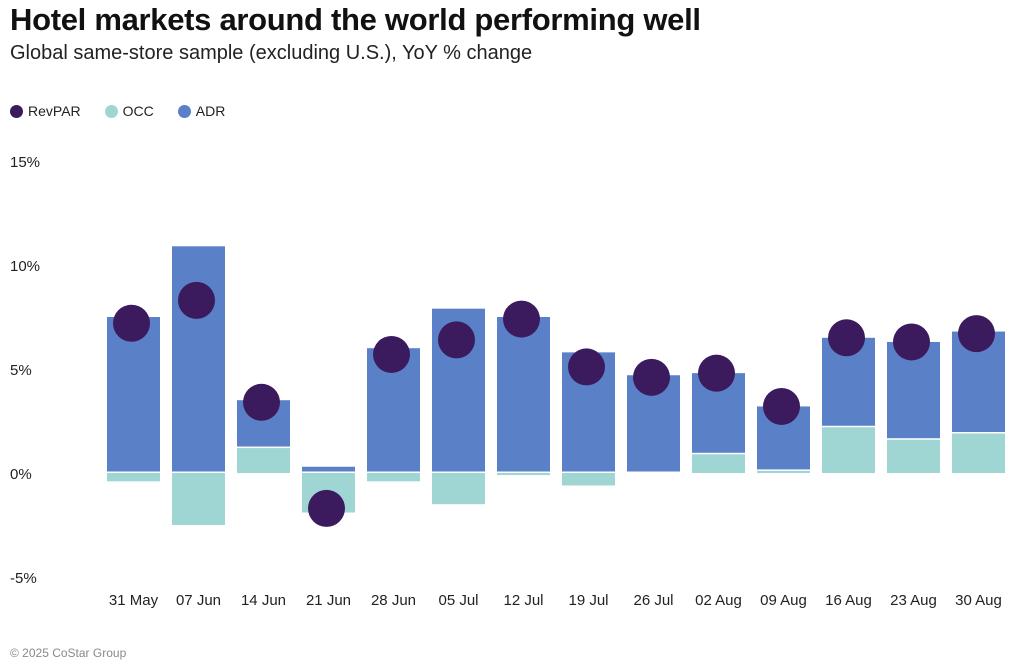 This screenshot has height=664, width=1024. Describe the element at coordinates (54, 111) in the screenshot. I see `legend-label-revpar: RevPAR` at that location.